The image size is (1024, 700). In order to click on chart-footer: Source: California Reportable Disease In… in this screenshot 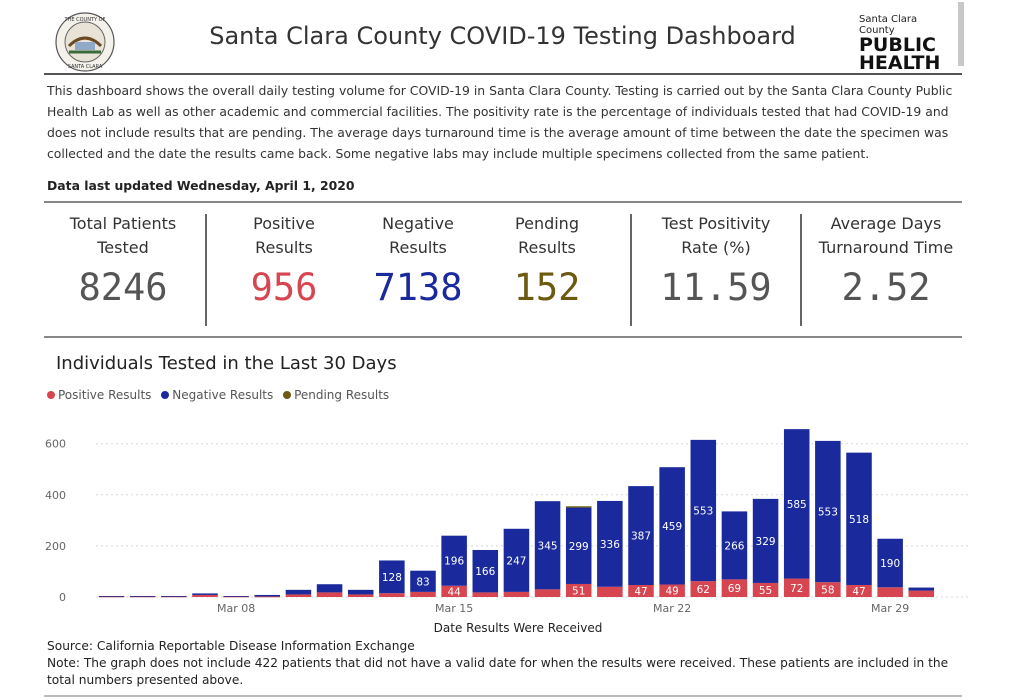, I will do `click(512, 663)`.